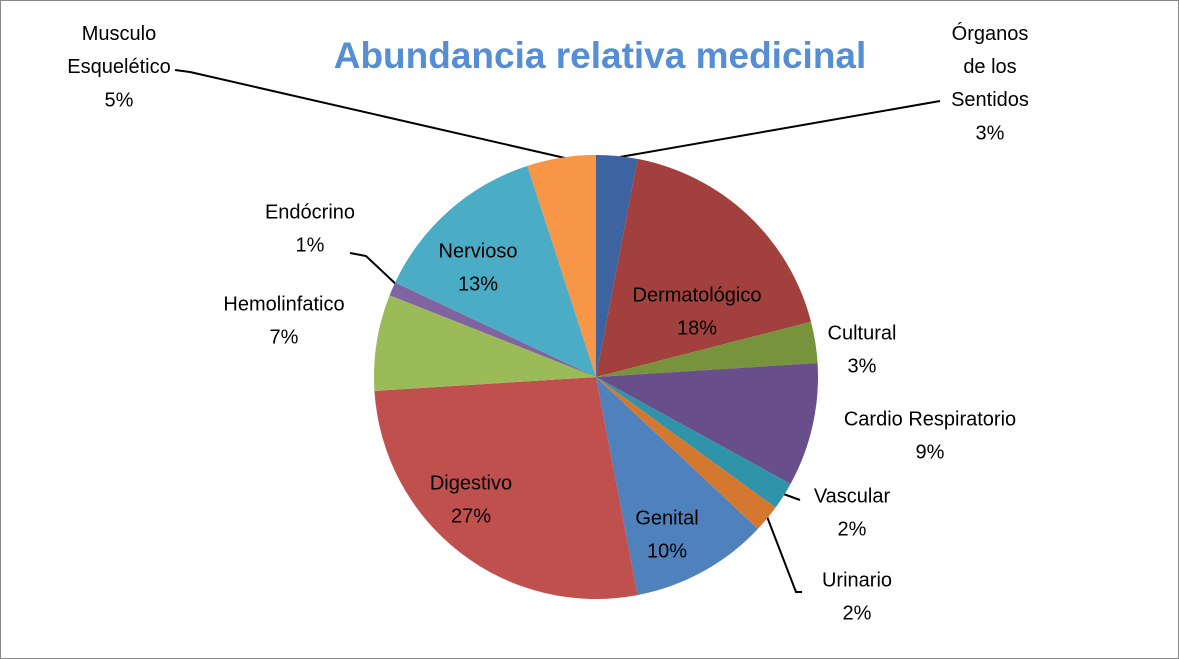  I want to click on slice-value-label: 27%, so click(471, 516).